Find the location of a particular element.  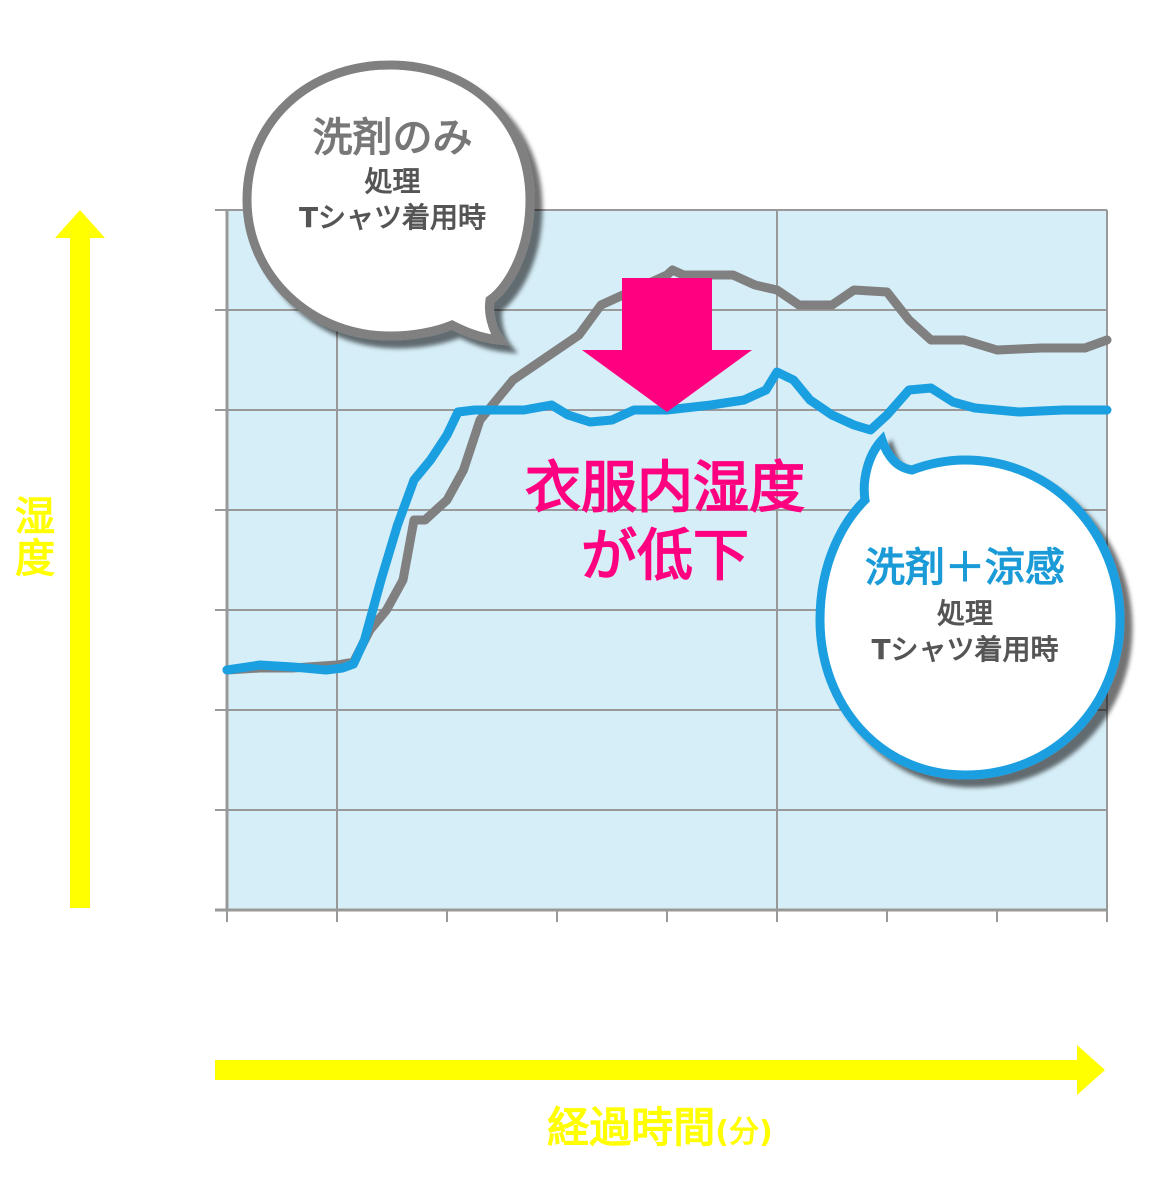

x-axis-label-unit: (分) is located at coordinates (744, 1132).